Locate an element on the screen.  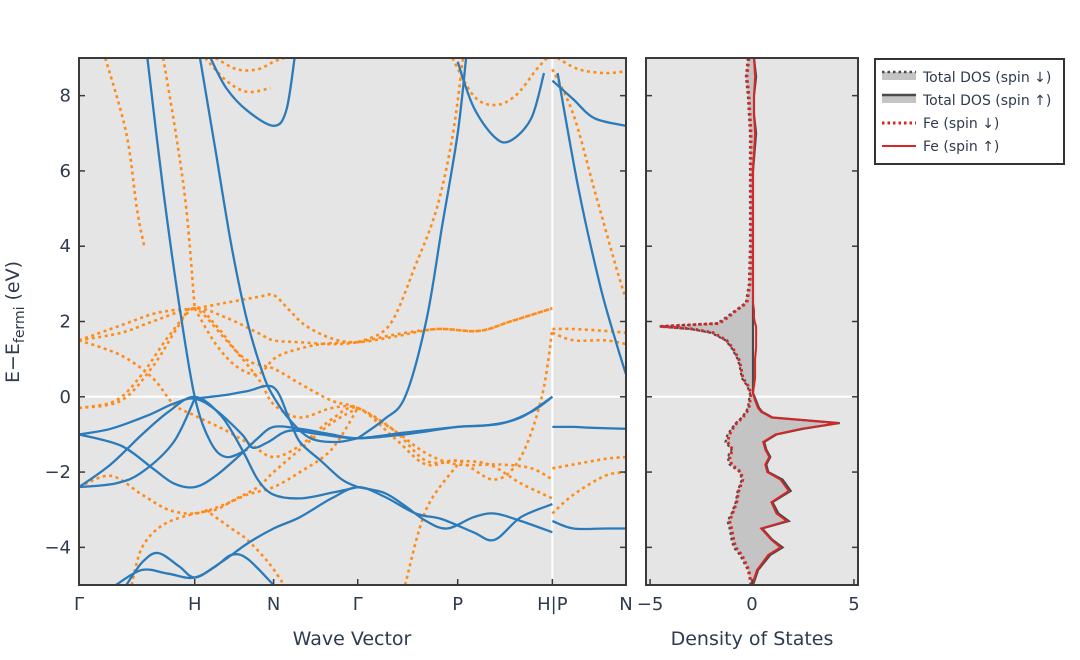
band-x-axis-title: Wave Vector is located at coordinates (352, 639).